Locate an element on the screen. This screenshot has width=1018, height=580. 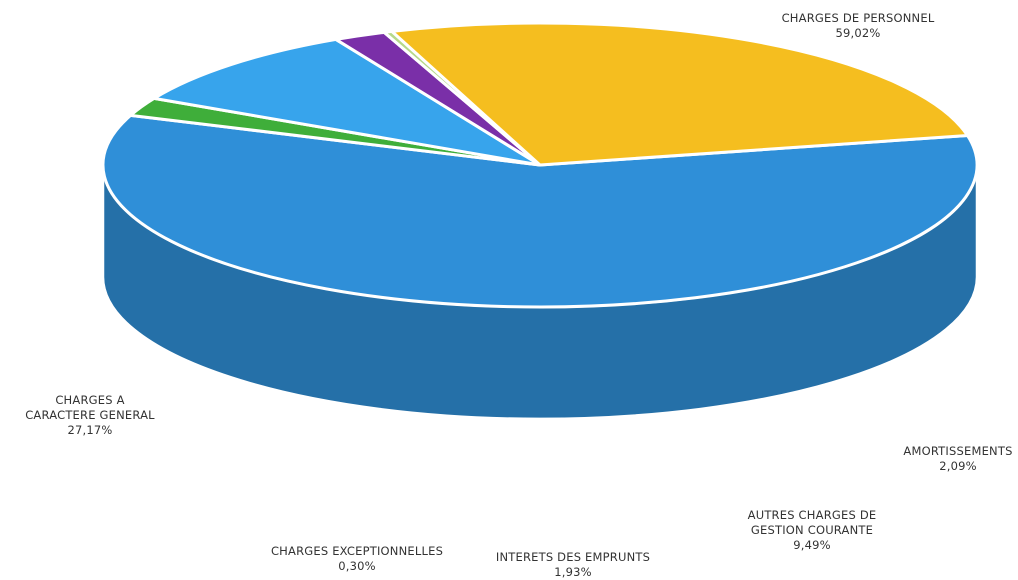
slice-value-label-1: 2,09% is located at coordinates (958, 466).